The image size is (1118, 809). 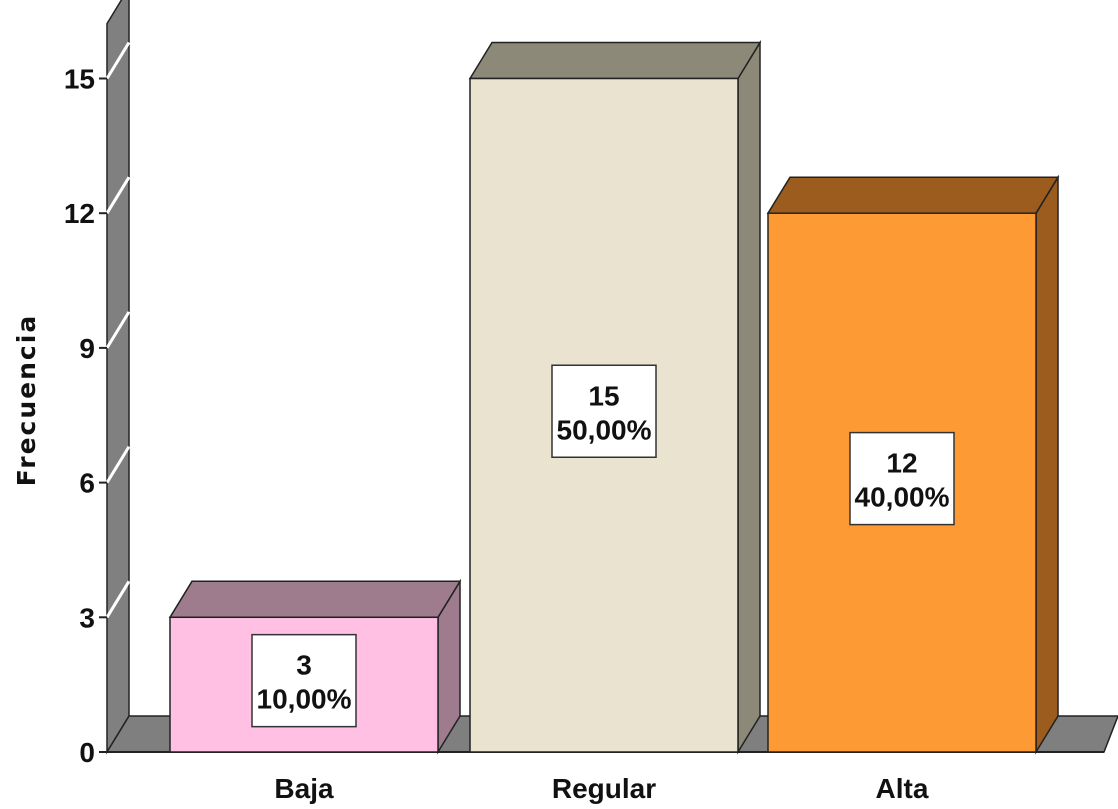 What do you see at coordinates (118, 377) in the screenshot?
I see `side-wall` at bounding box center [118, 377].